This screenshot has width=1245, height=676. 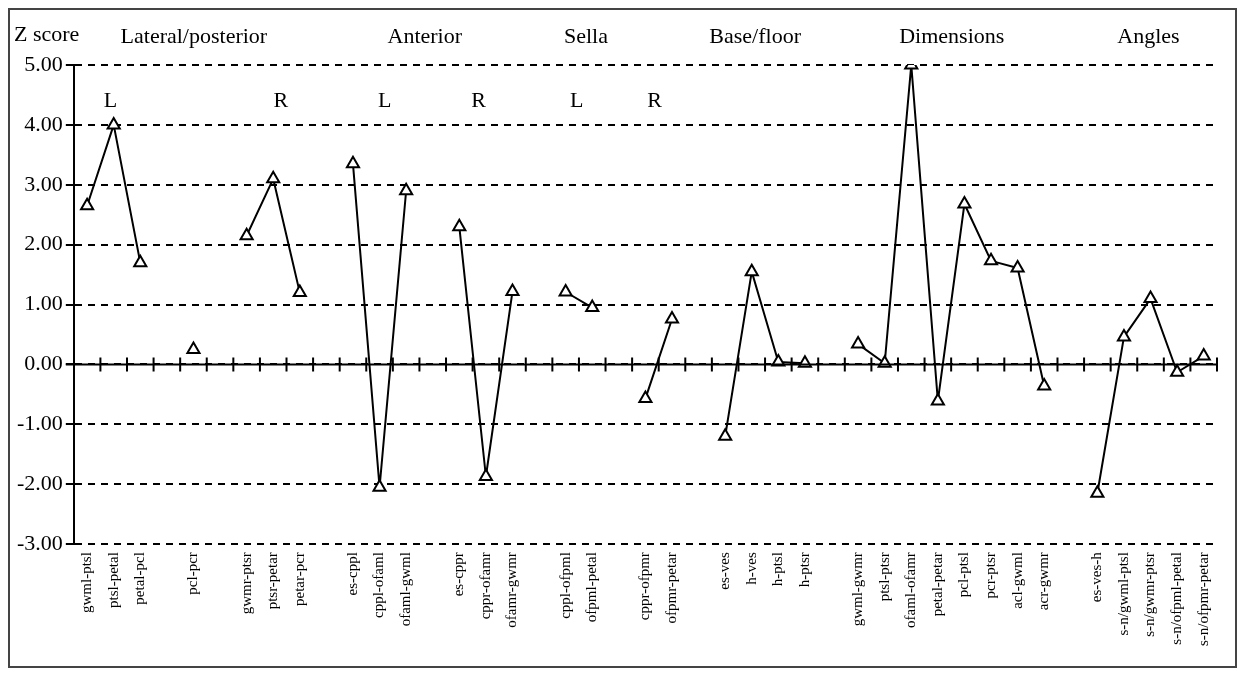 I want to click on x-tick-label: s-n/gwmr-ptsr, so click(x=1149, y=594).